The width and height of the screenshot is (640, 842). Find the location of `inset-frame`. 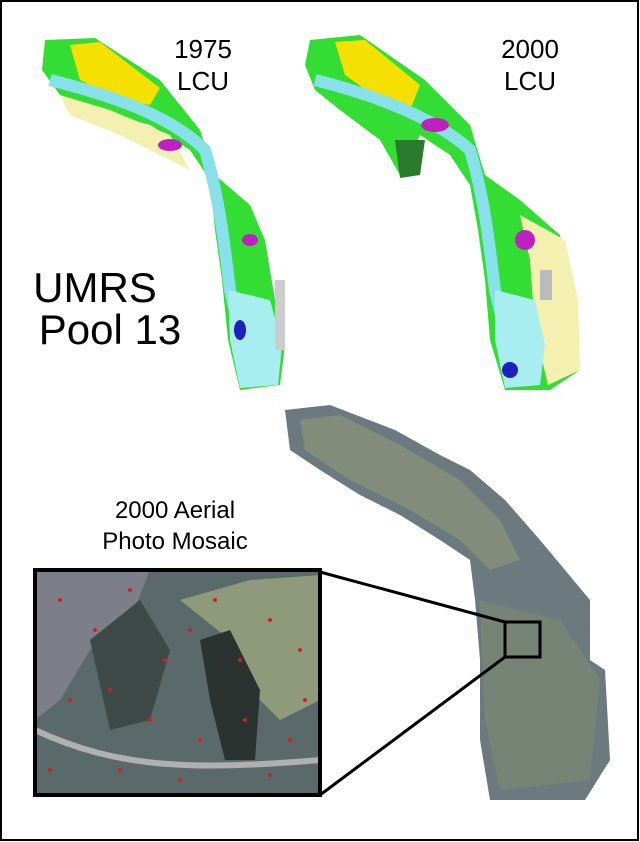

inset-frame is located at coordinates (177, 682).